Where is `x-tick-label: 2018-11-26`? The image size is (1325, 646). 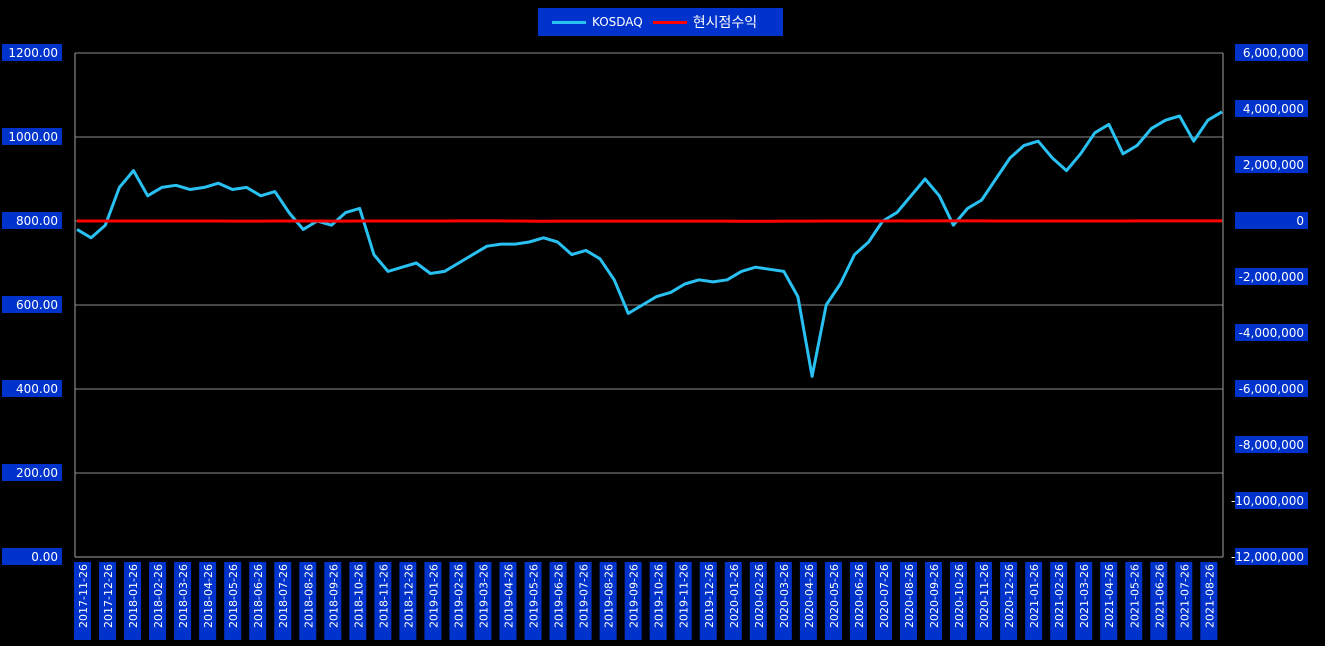 x-tick-label: 2018-11-26 is located at coordinates (383, 596).